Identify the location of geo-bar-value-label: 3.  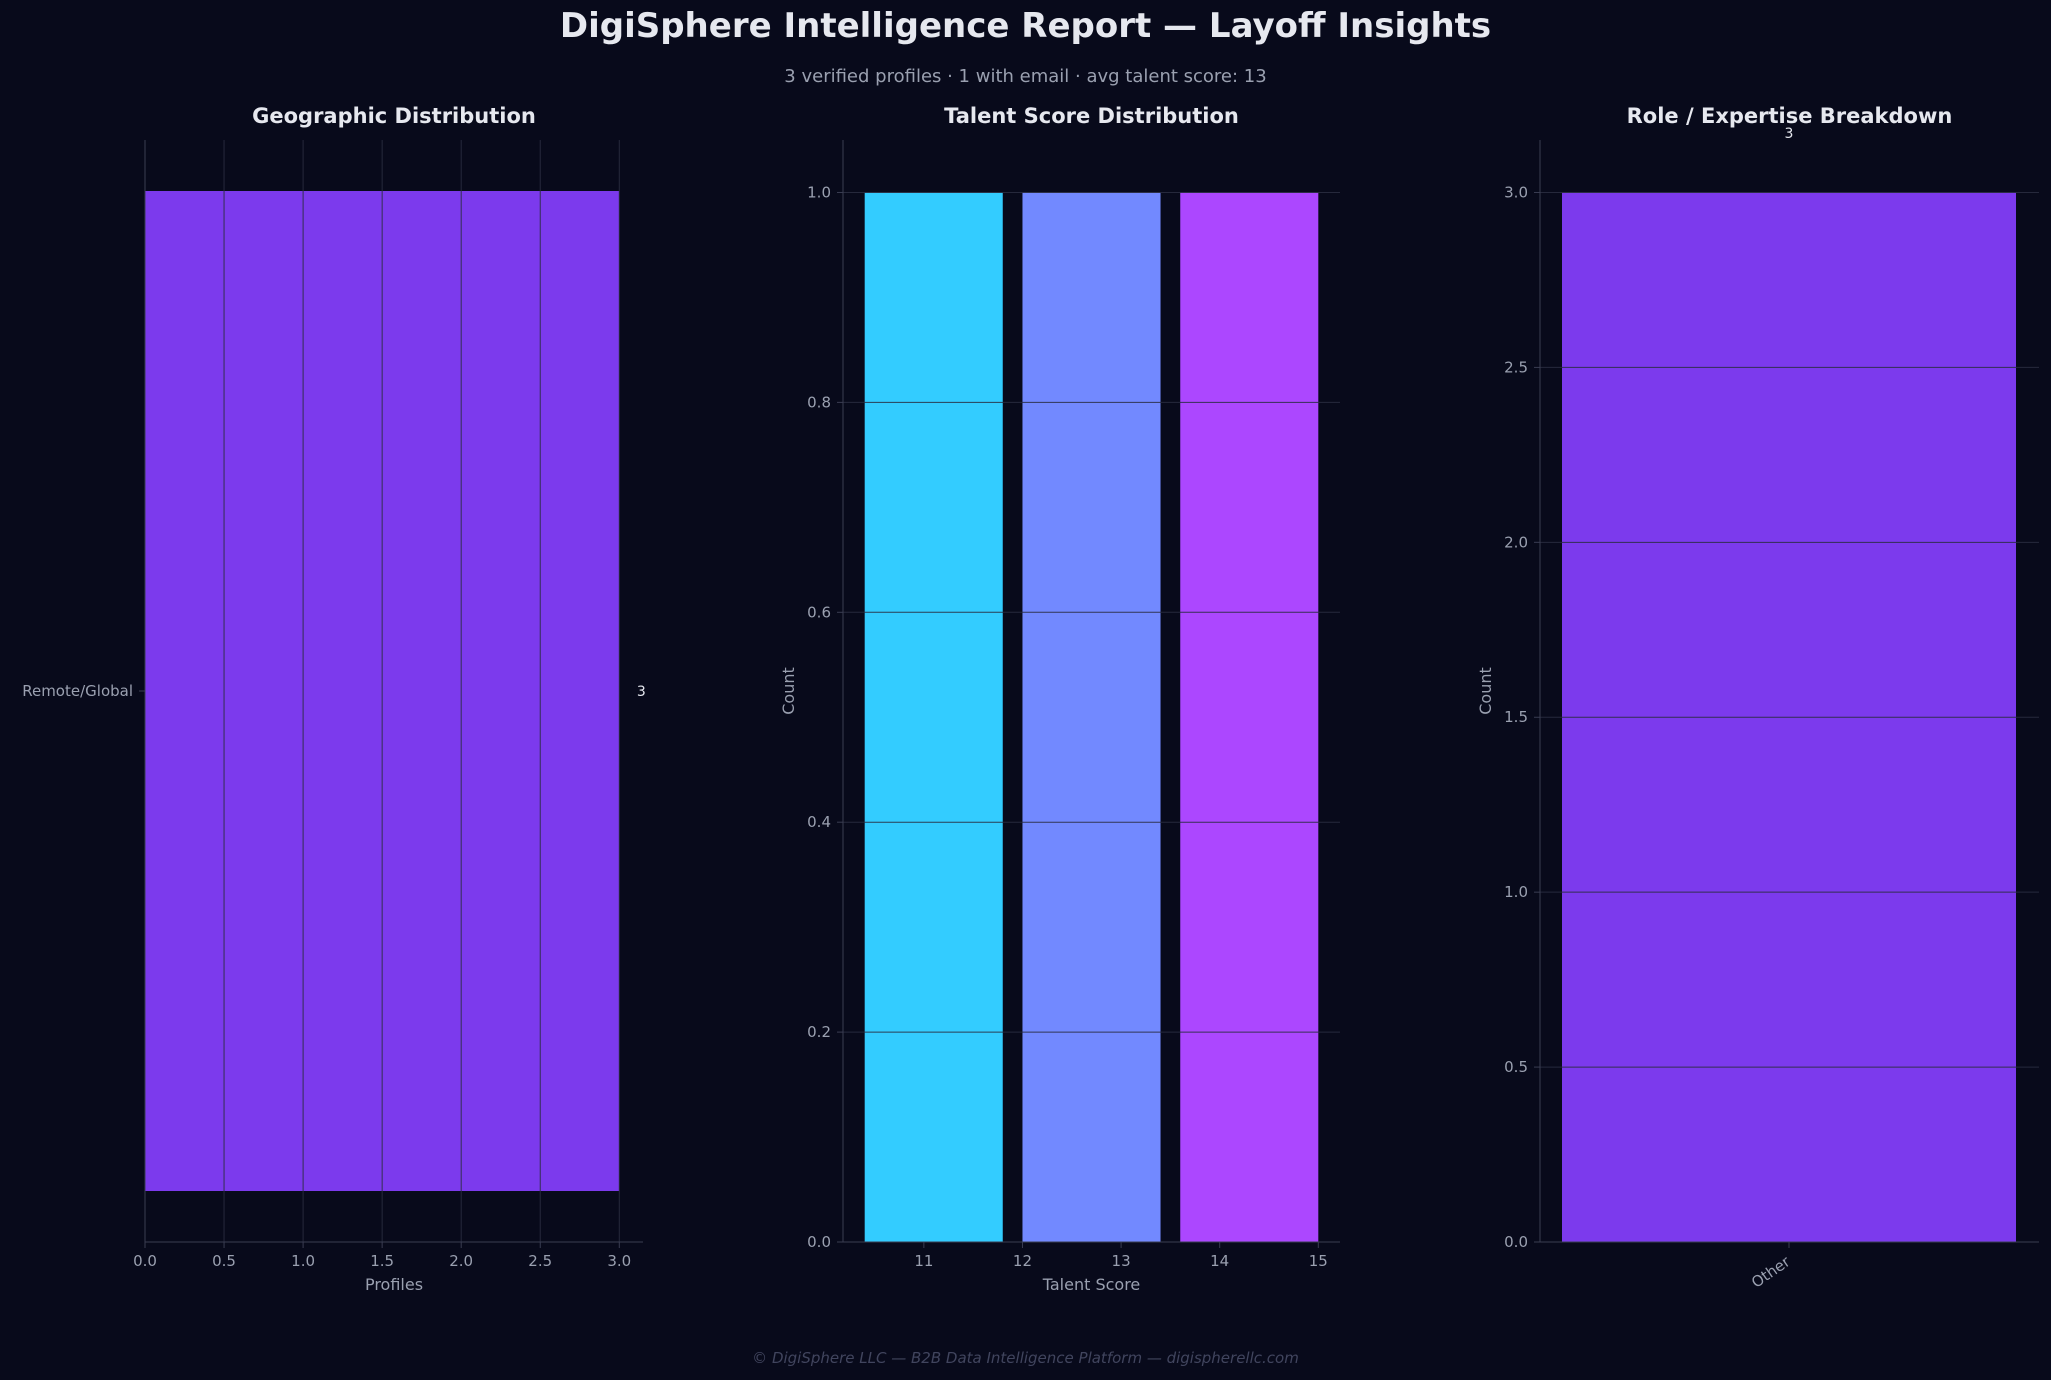
(641, 692).